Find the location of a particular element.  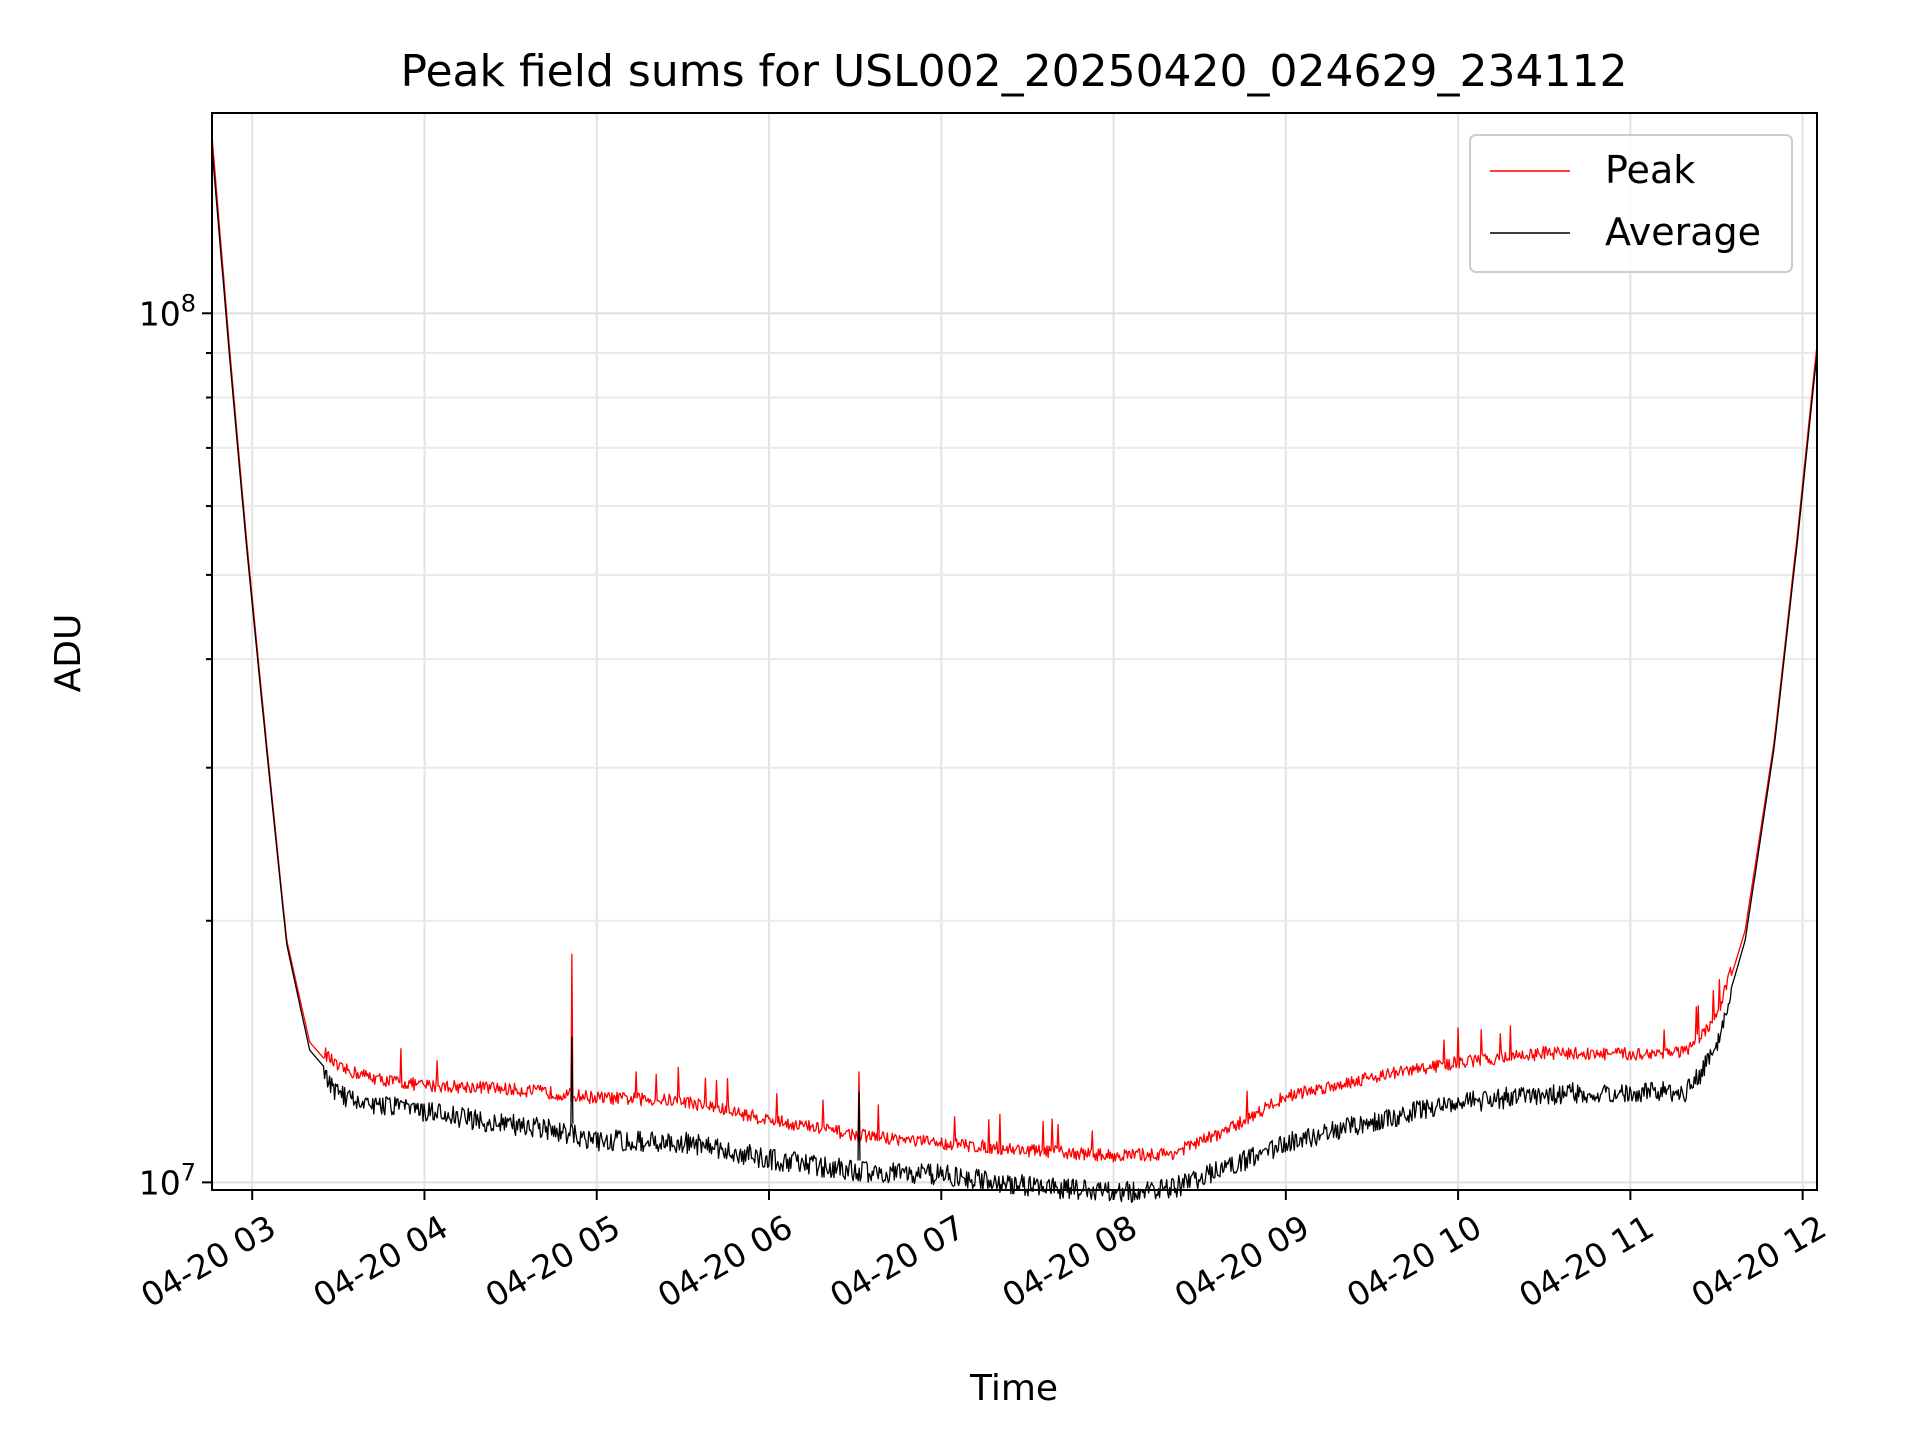

legend-box is located at coordinates (1631, 203).